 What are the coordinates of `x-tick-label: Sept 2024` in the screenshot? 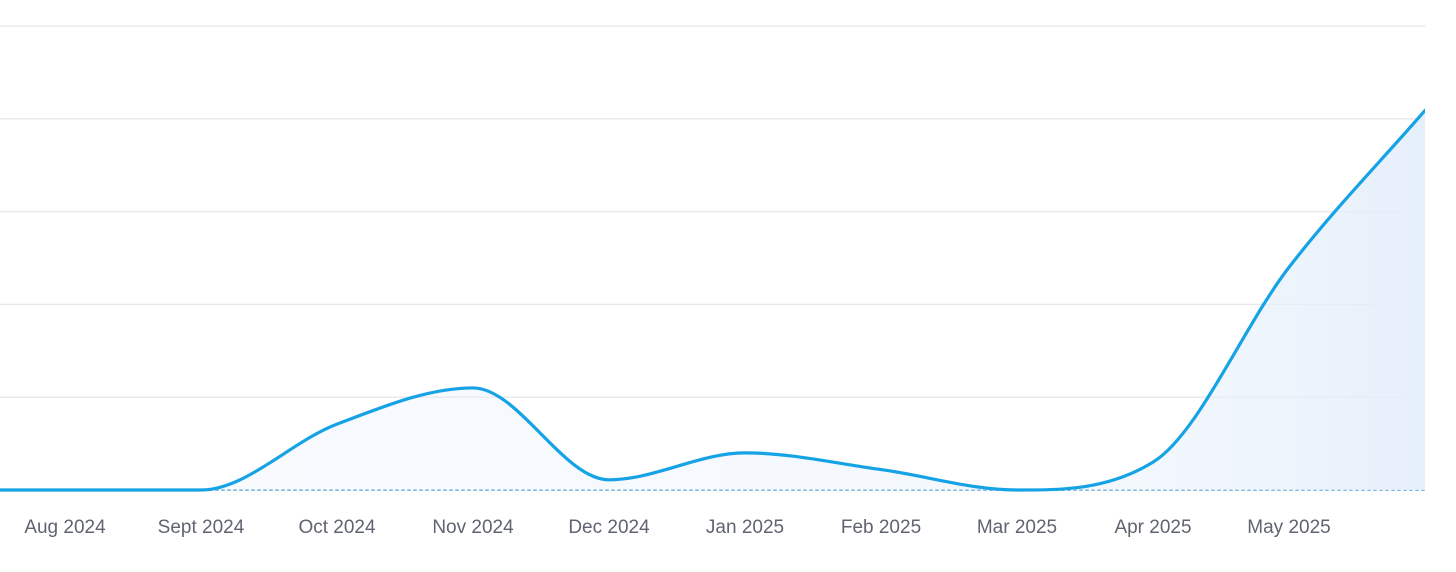 It's located at (201, 527).